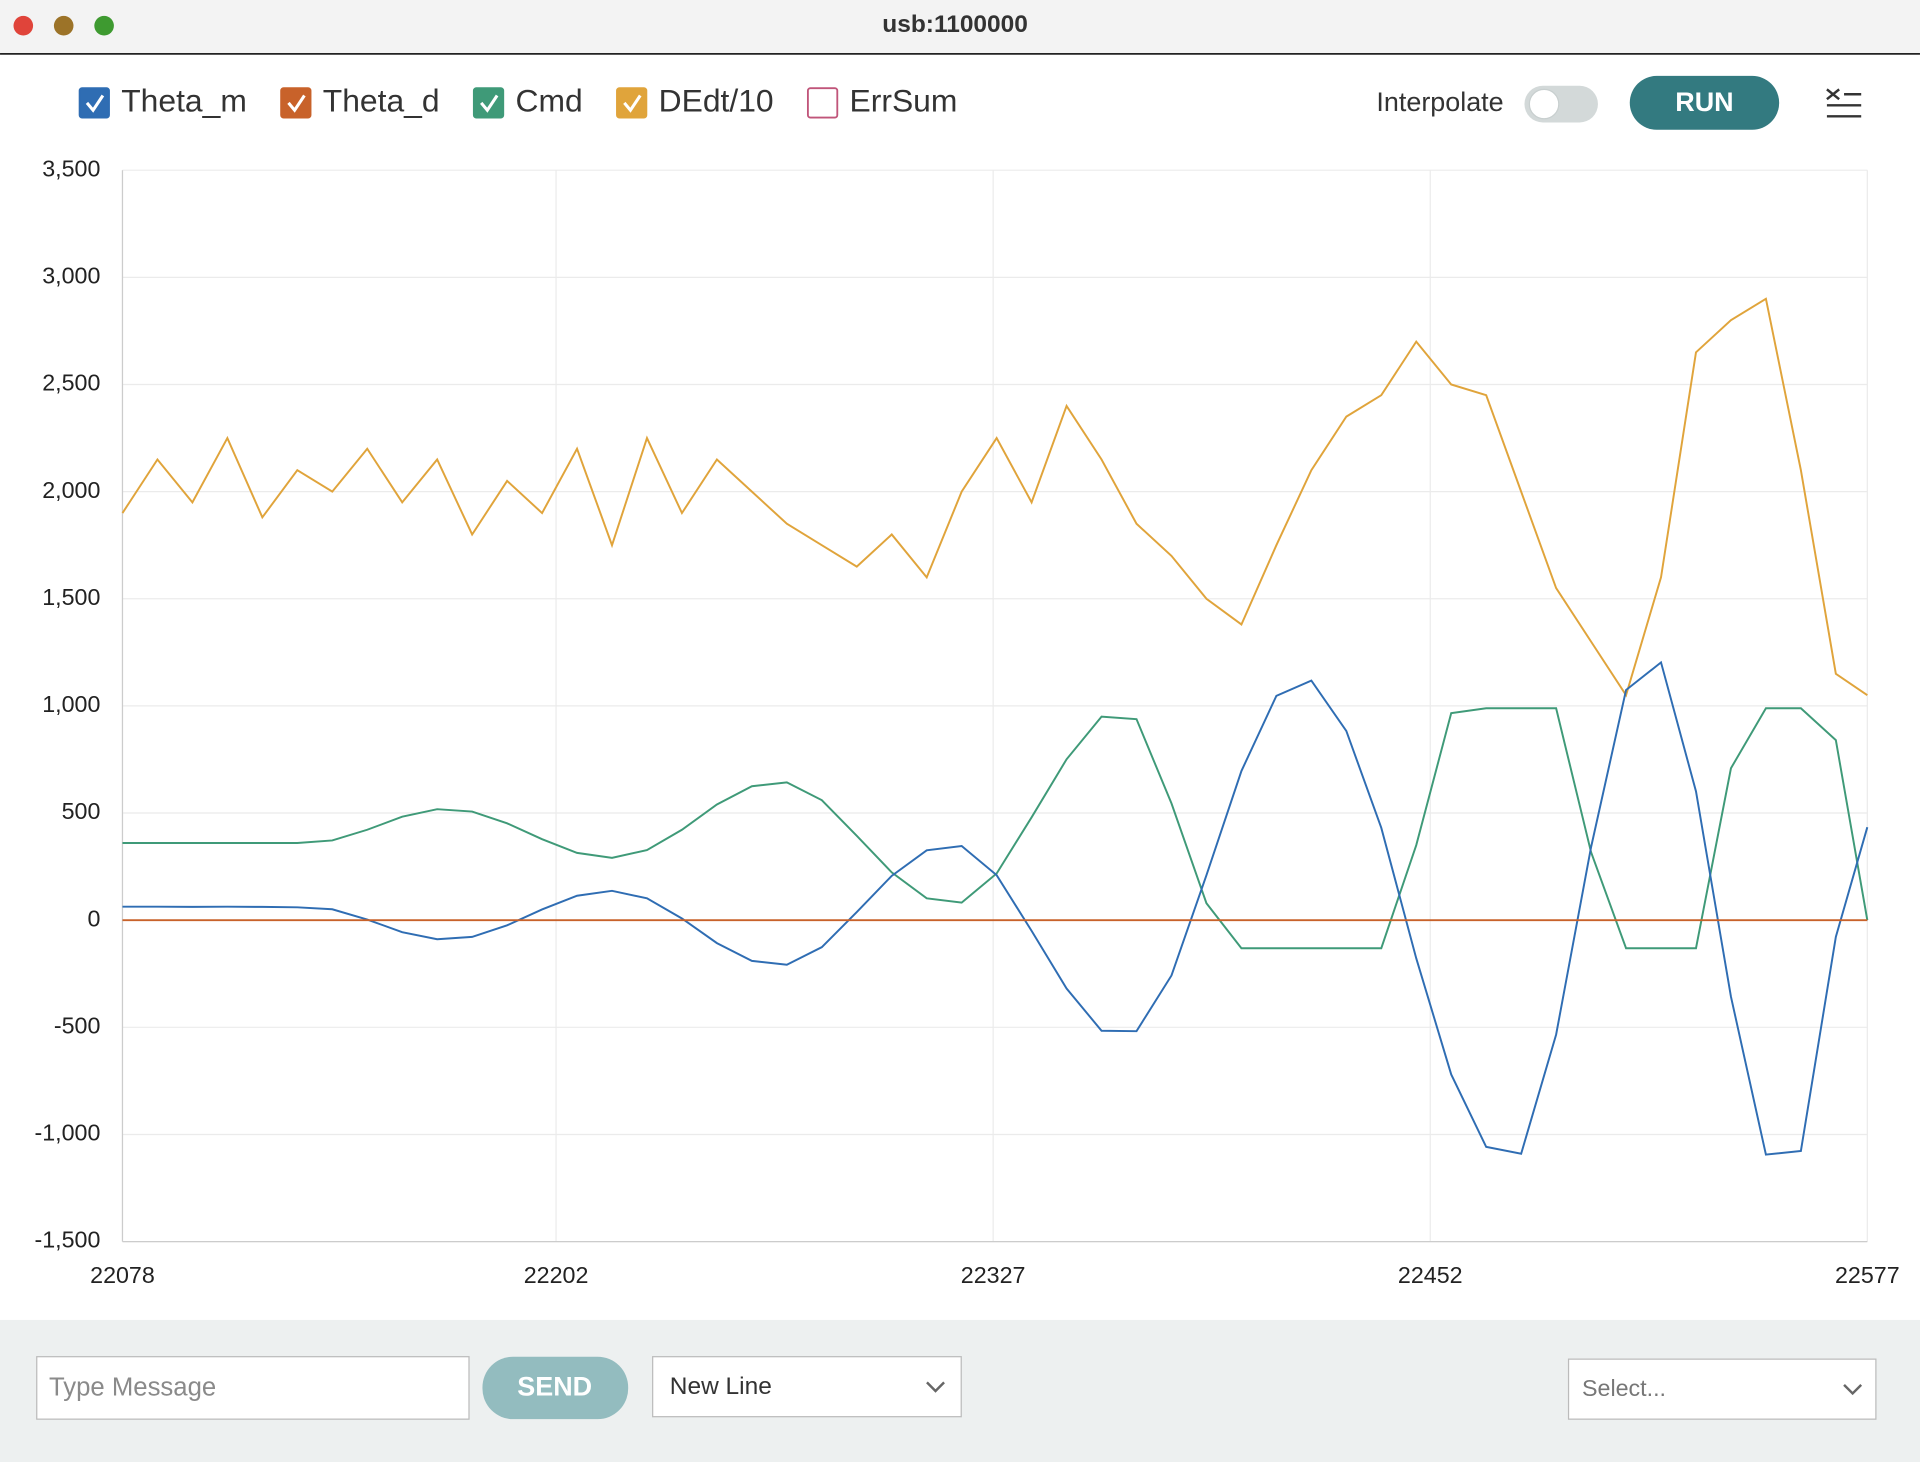 Image resolution: width=1920 pixels, height=1462 pixels. Describe the element at coordinates (132, 1387) in the screenshot. I see `message-placeholder: Type Message` at that location.